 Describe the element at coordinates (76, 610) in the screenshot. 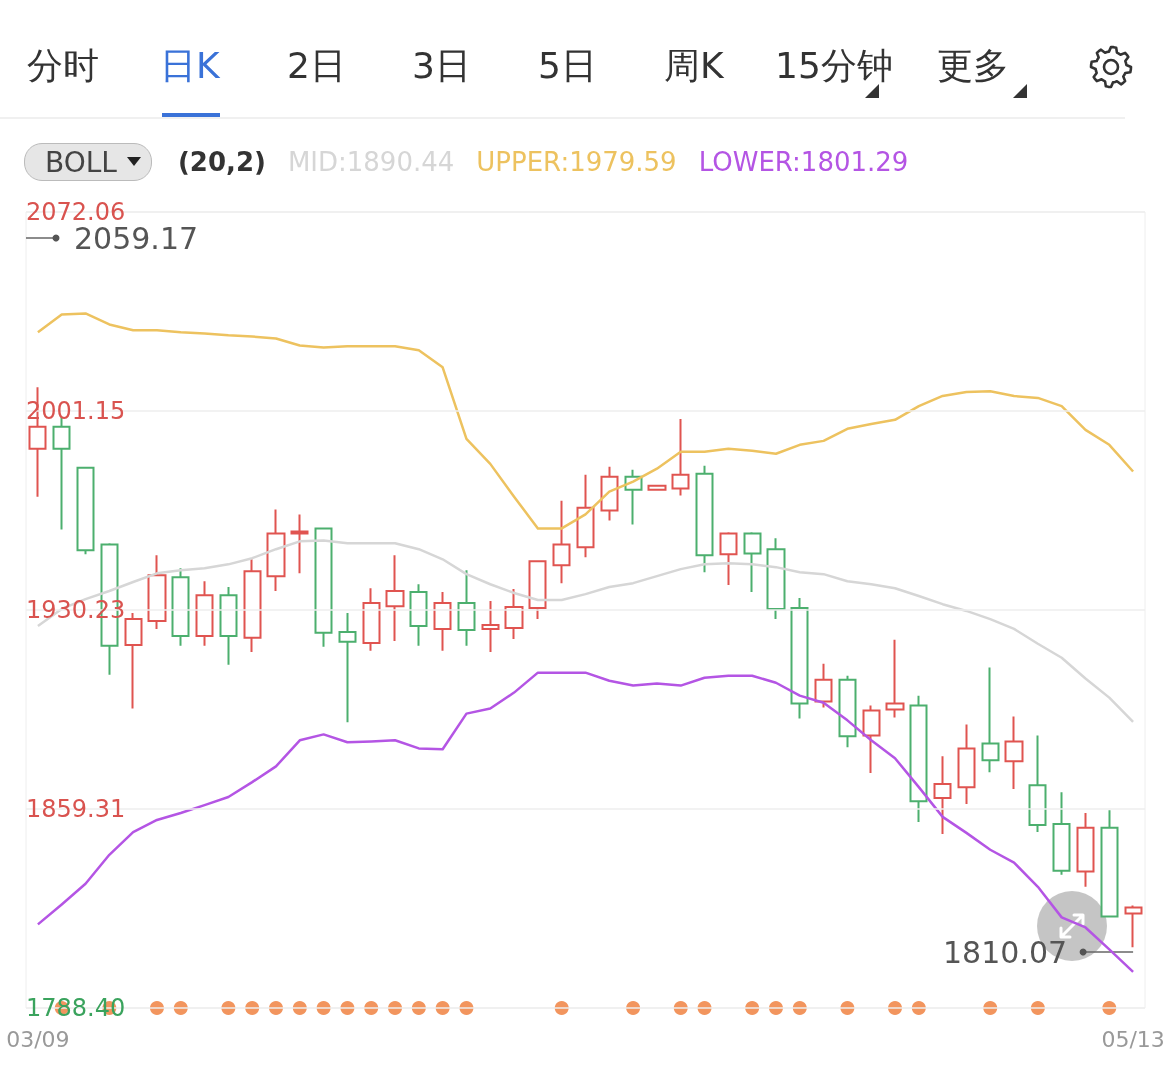

I see `y-tick-label: 1930.23` at that location.